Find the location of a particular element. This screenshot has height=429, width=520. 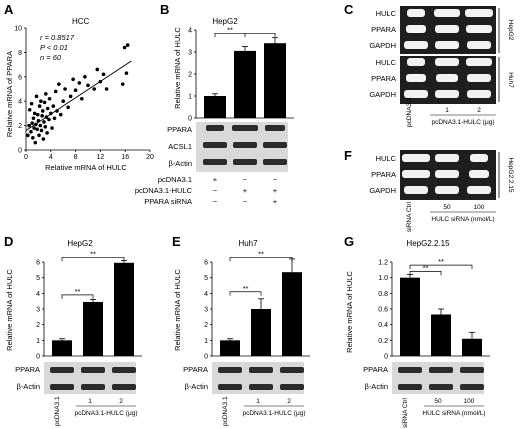

x-tick-label: 20 is located at coordinates (150, 157).